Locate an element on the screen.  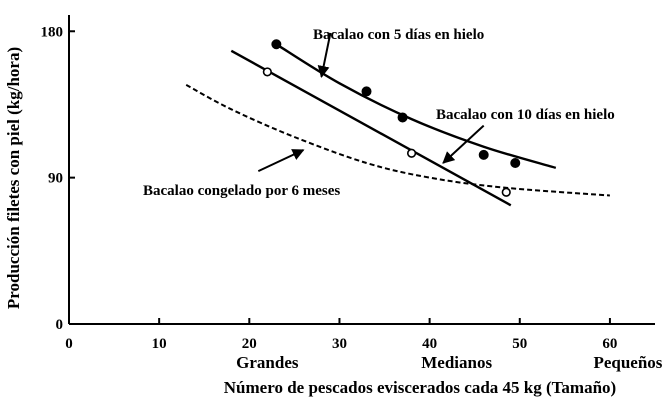
y-axis-ticks: 0 90 180 is located at coordinates (58, 178).